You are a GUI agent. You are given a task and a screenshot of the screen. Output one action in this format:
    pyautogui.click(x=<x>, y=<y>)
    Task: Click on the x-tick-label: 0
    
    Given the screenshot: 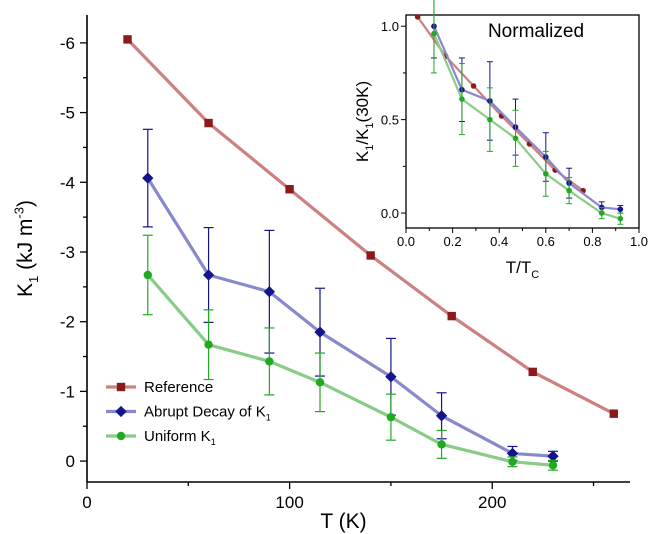 What is the action you would take?
    pyautogui.click(x=86, y=502)
    